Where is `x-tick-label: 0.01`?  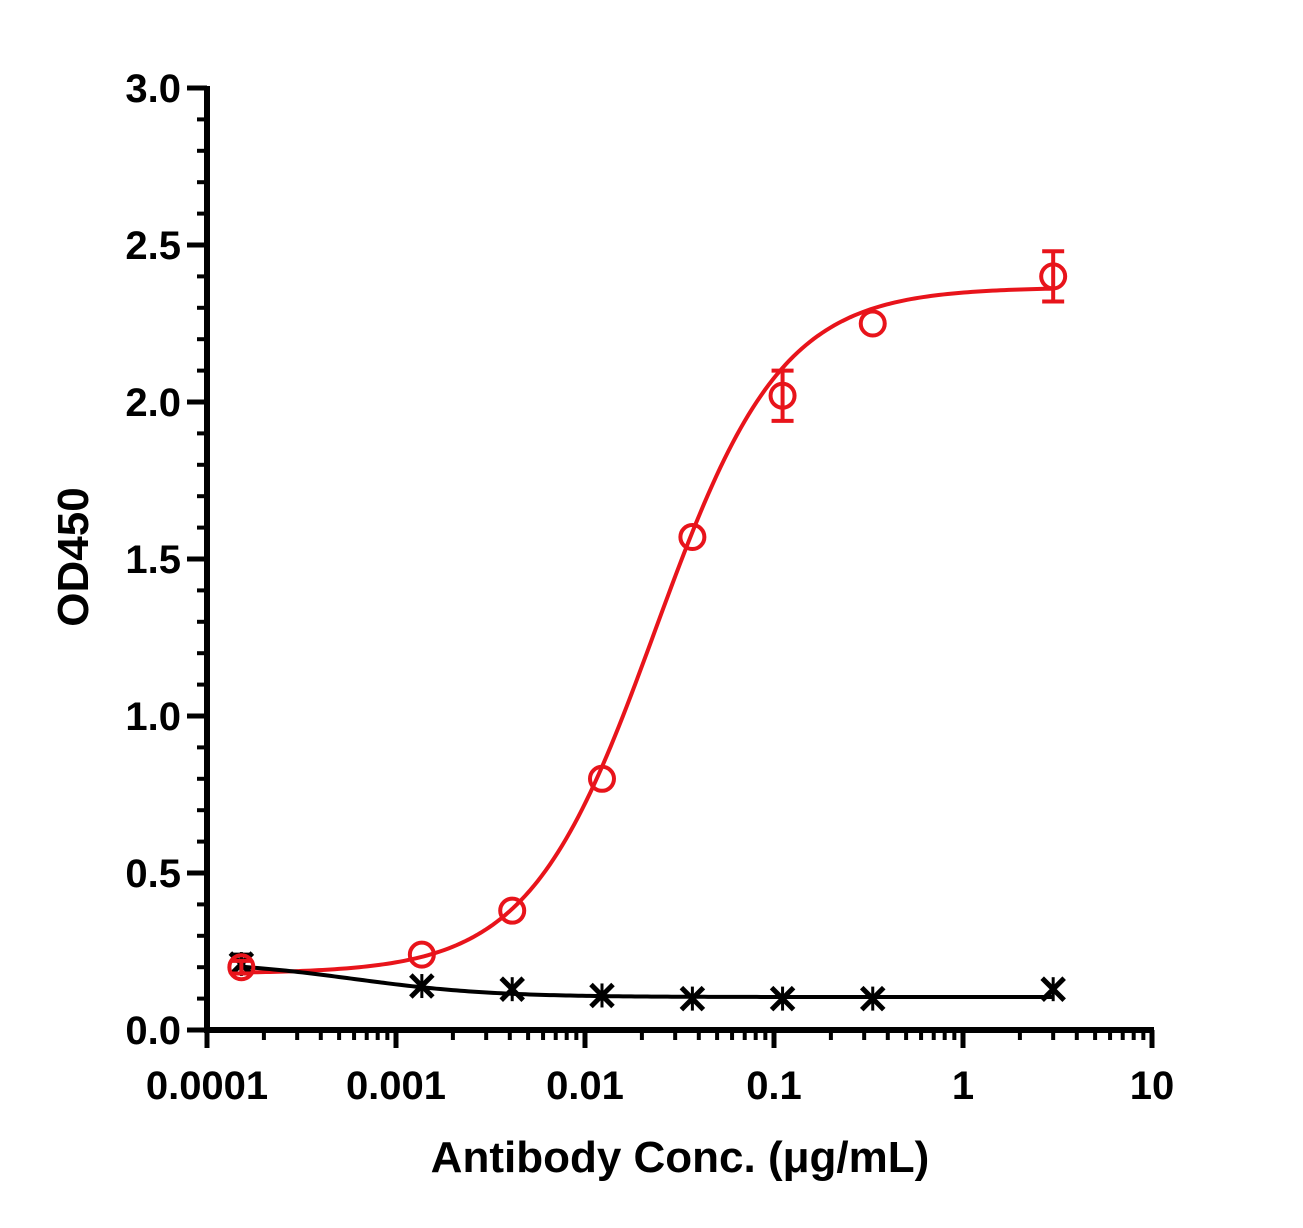 x-tick-label: 0.01 is located at coordinates (585, 1086).